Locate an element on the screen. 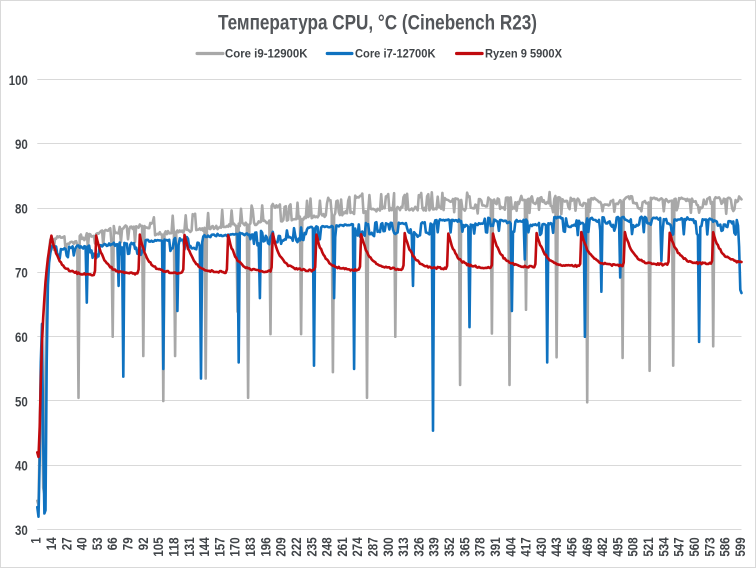 The image size is (756, 573). svg-text: 352 is located at coordinates (449, 546).